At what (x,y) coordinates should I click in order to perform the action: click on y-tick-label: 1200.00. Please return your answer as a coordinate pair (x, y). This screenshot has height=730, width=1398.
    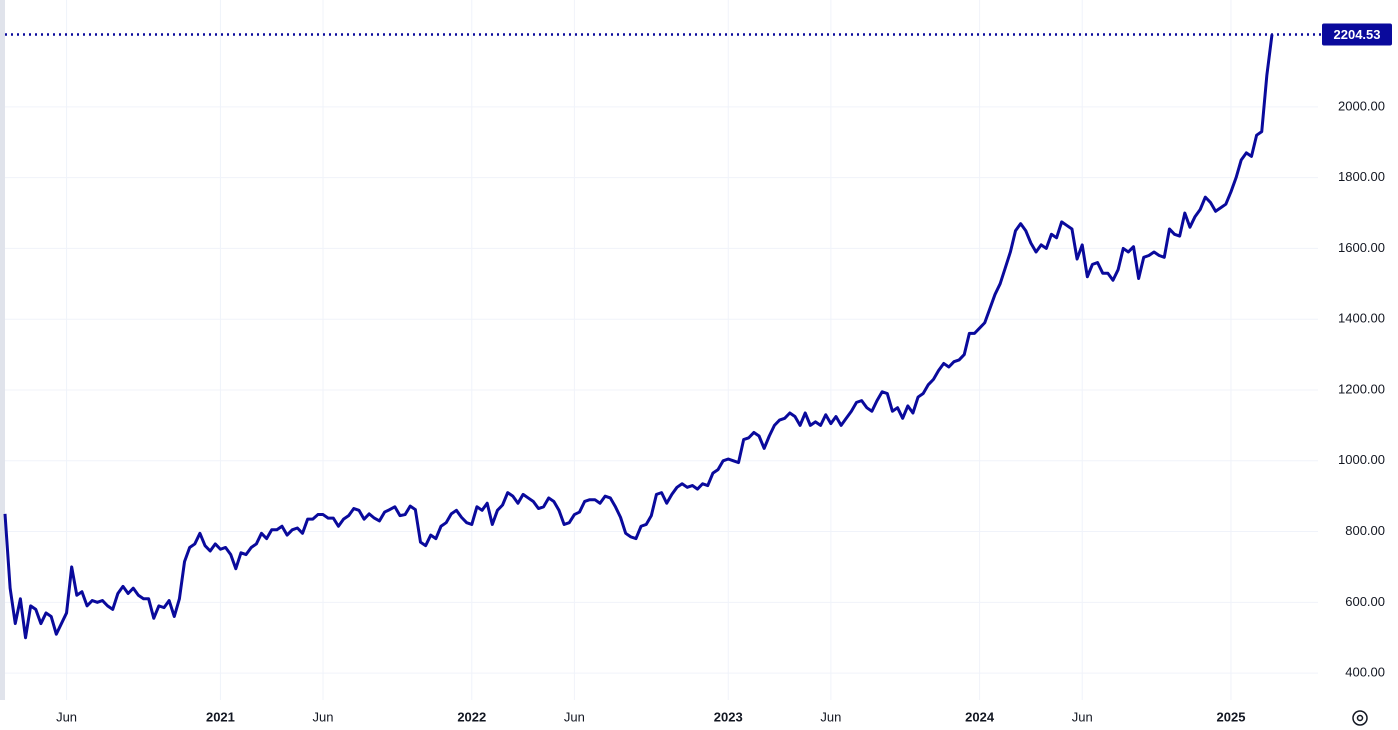
    Looking at the image, I should click on (1361, 388).